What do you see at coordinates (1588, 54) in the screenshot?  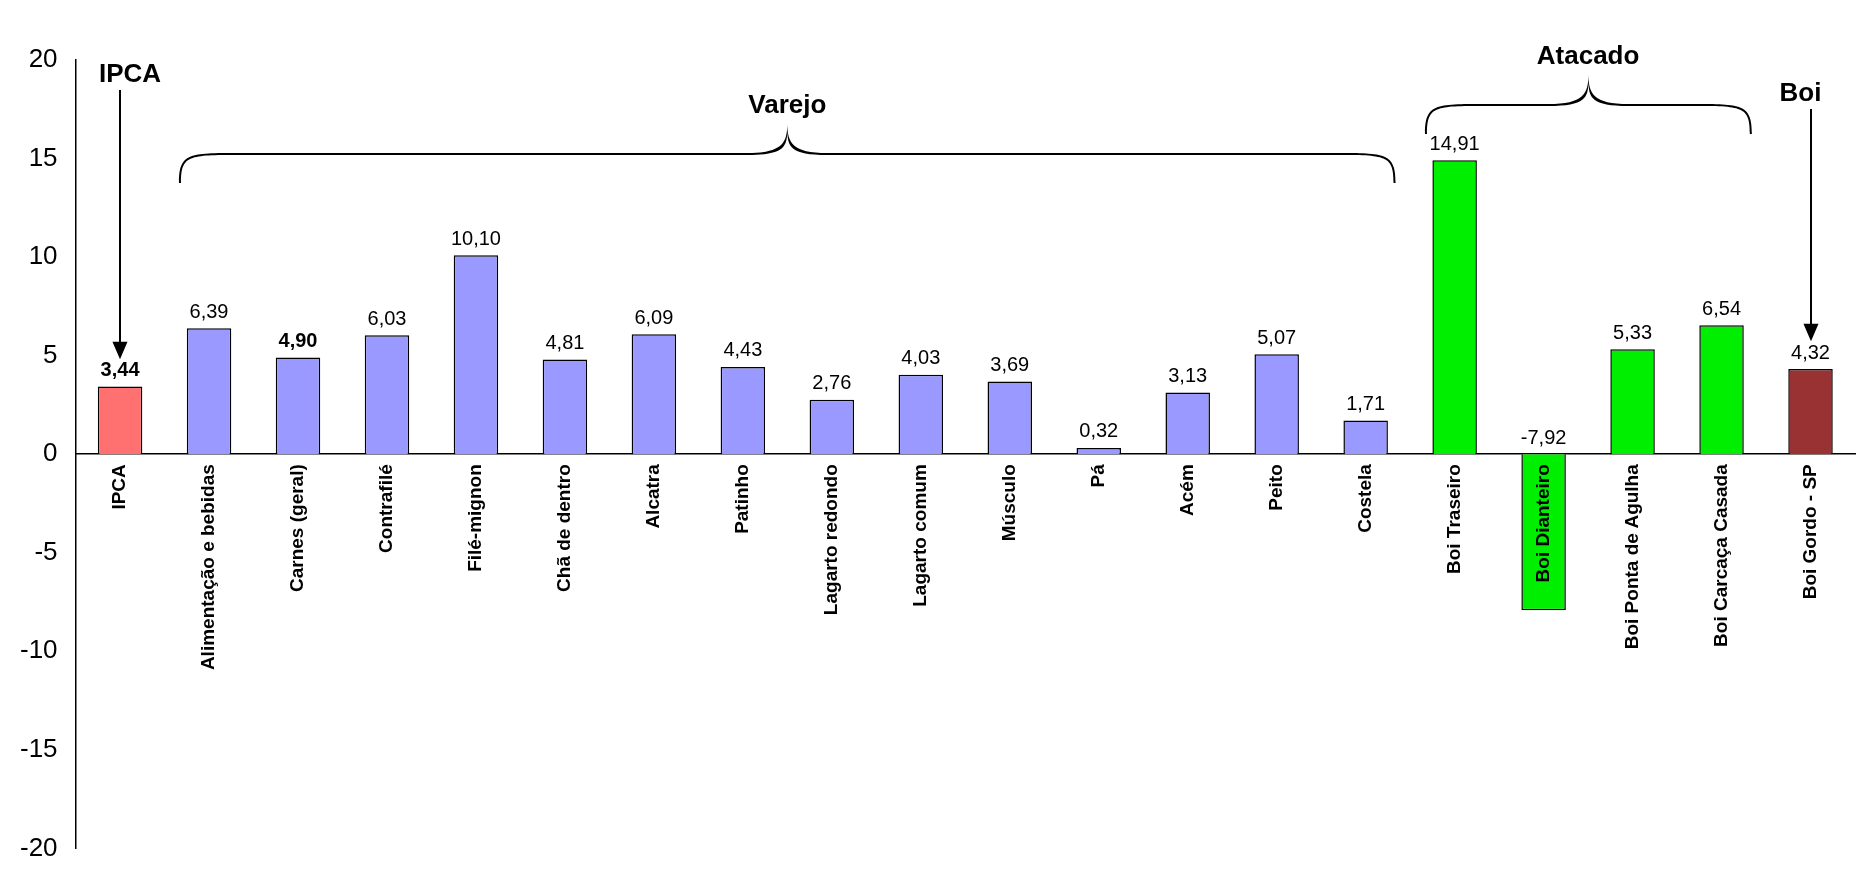 I see `annotation: Atacado` at bounding box center [1588, 54].